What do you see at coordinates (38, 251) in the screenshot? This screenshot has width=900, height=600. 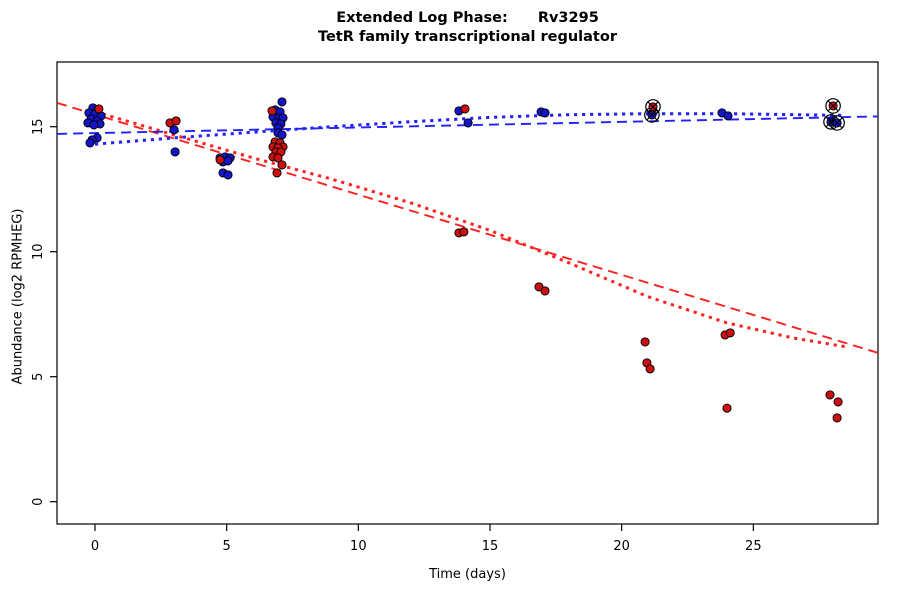 I see `y-axis-tick-label: 10` at bounding box center [38, 251].